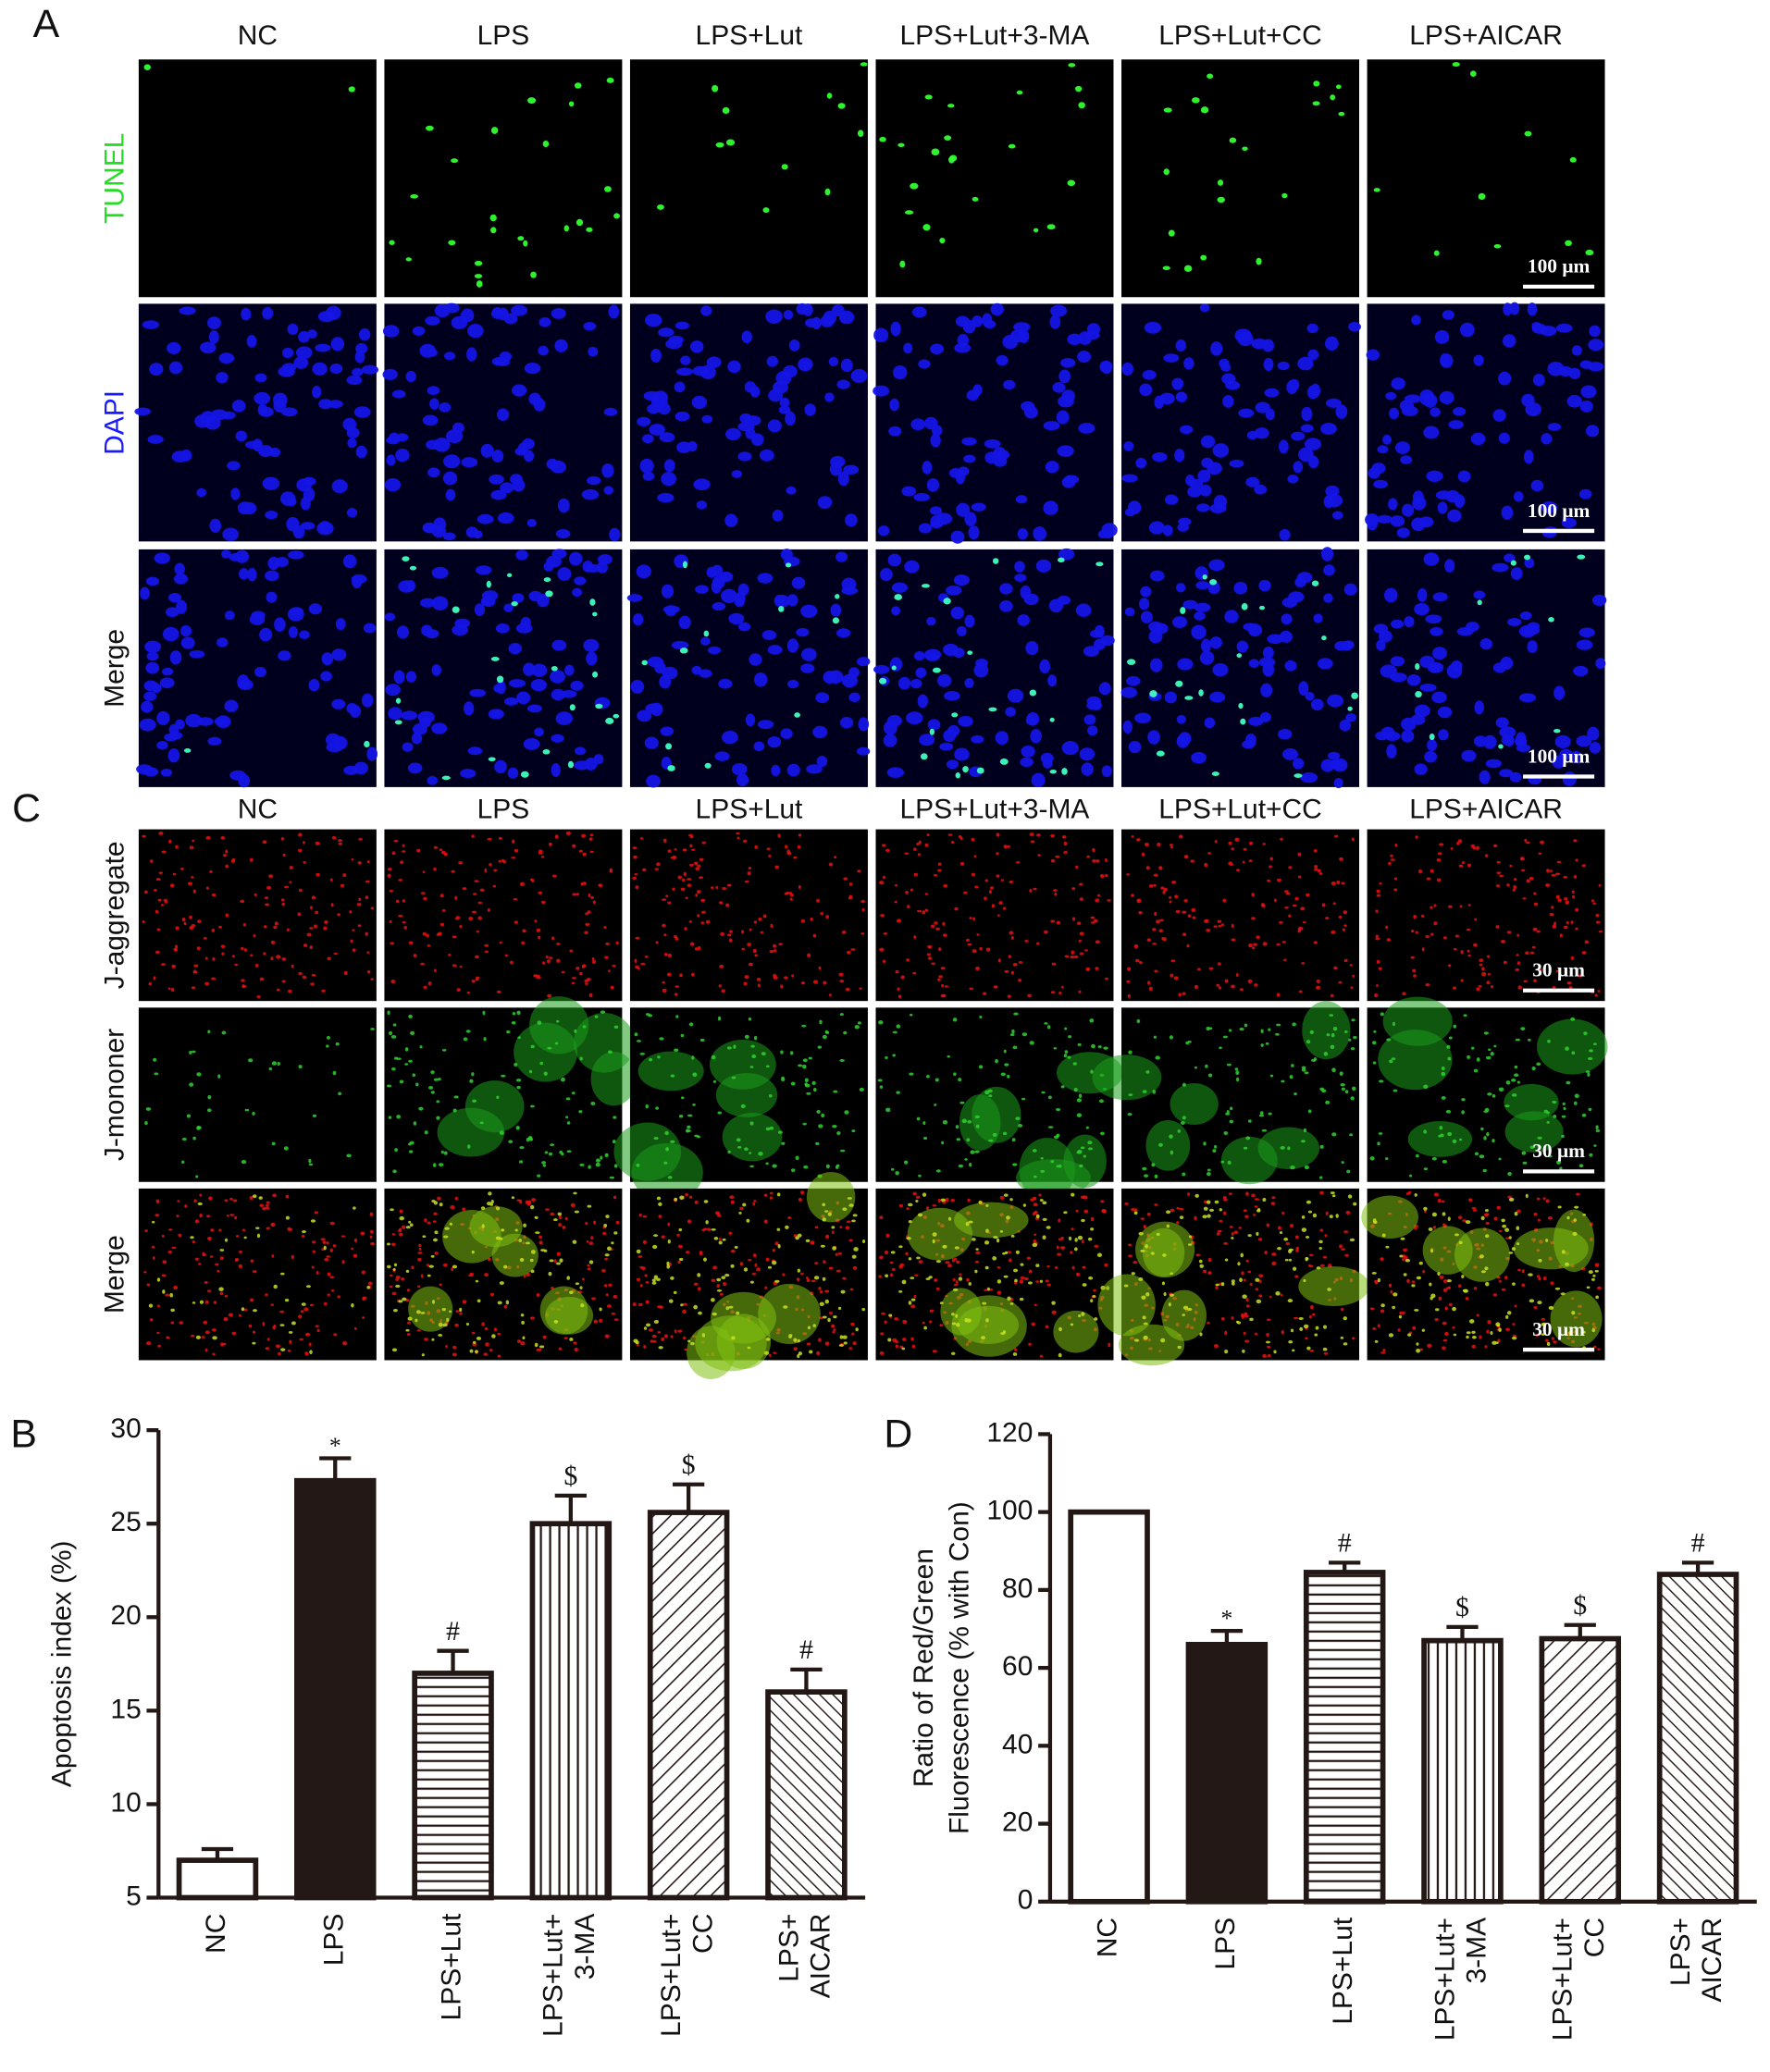 The height and width of the screenshot is (2072, 1770). Describe the element at coordinates (748, 422) in the screenshot. I see `micrograph` at that location.